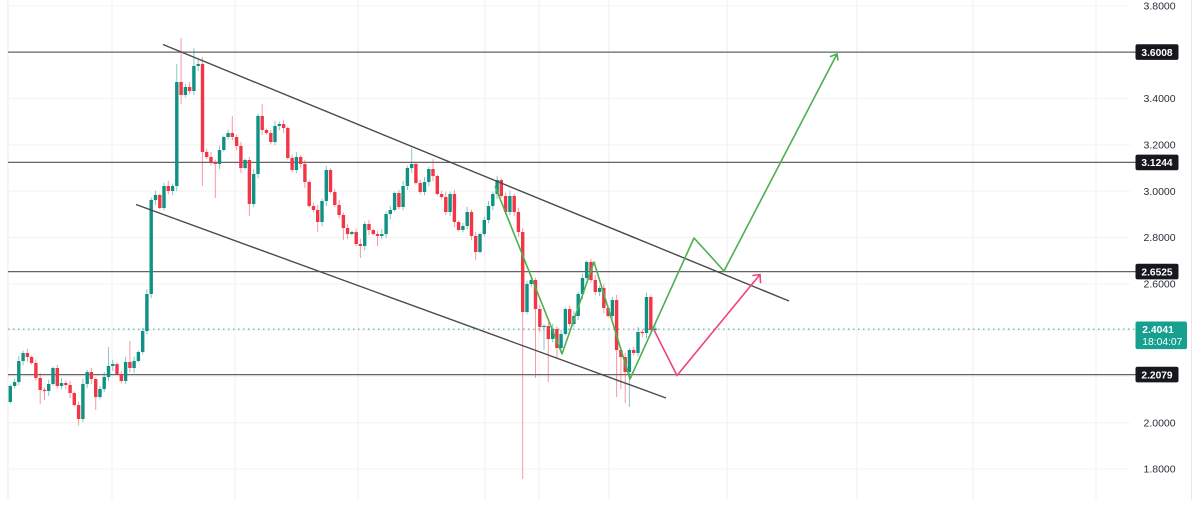  Describe the element at coordinates (1160, 470) in the screenshot. I see `svg-text: 1.8000` at that location.